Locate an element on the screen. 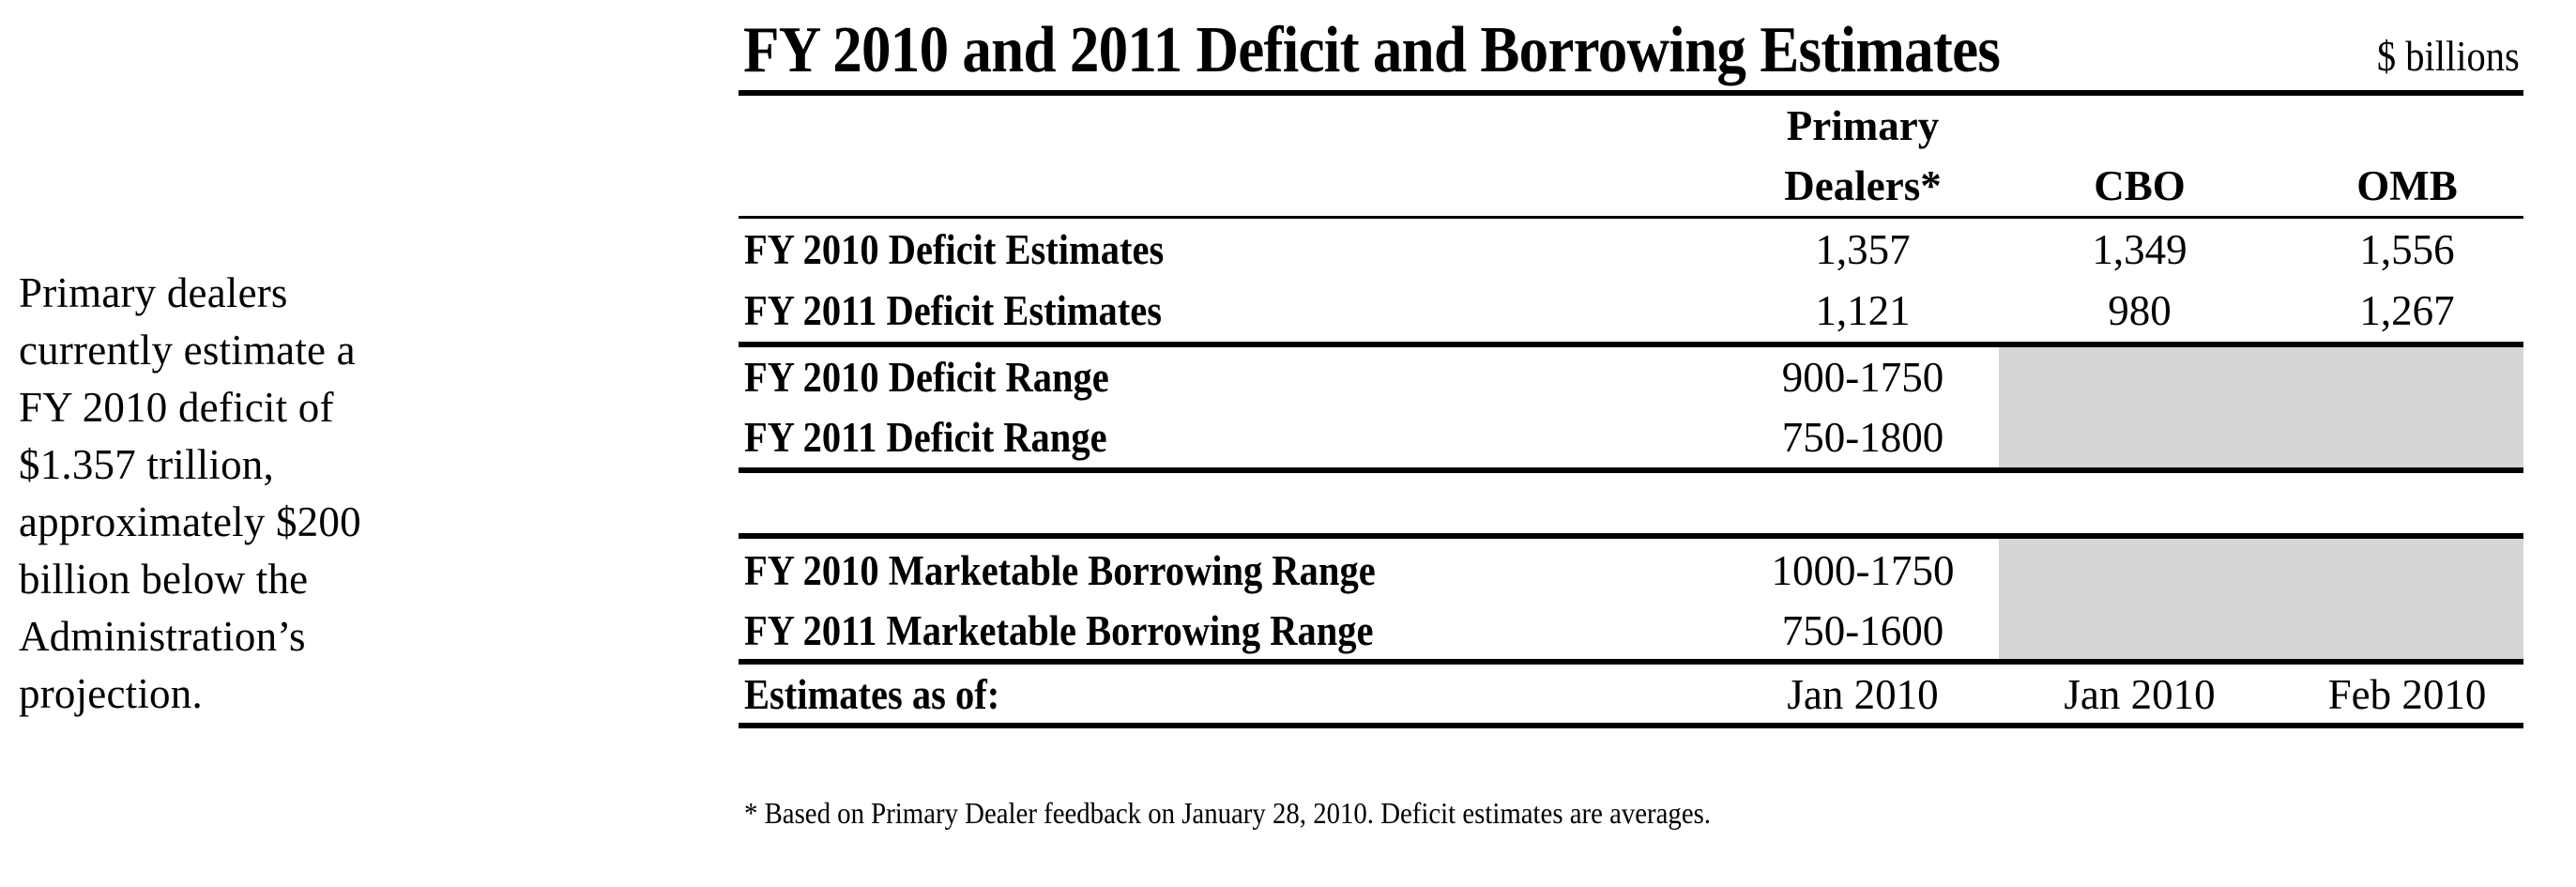  rule-top is located at coordinates (1631, 93).